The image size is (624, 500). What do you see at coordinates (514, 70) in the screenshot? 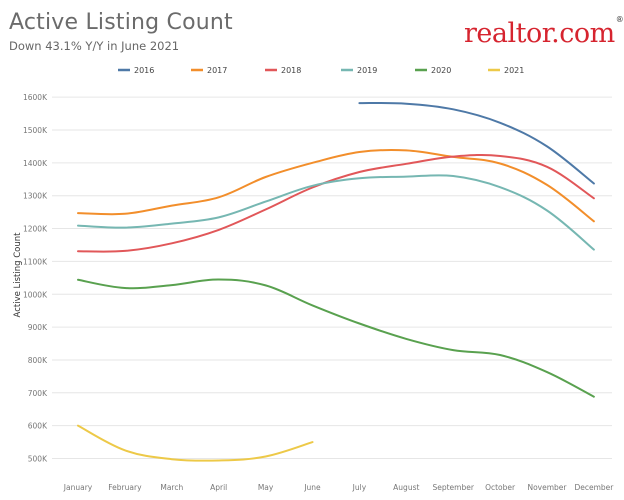
I see `legend-label: 2021` at bounding box center [514, 70].